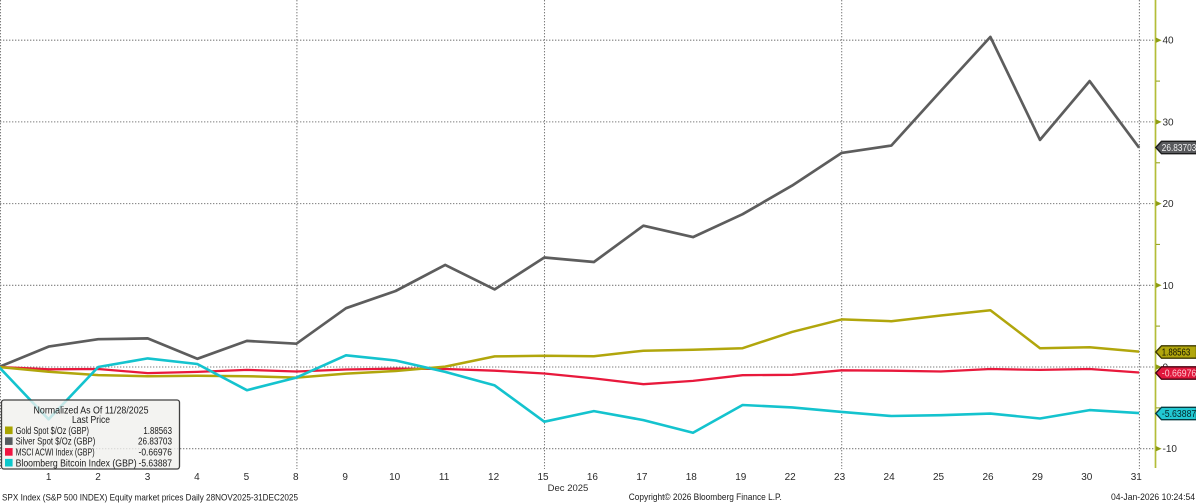 This screenshot has height=504, width=1196. I want to click on svg-text: 4, so click(197, 477).